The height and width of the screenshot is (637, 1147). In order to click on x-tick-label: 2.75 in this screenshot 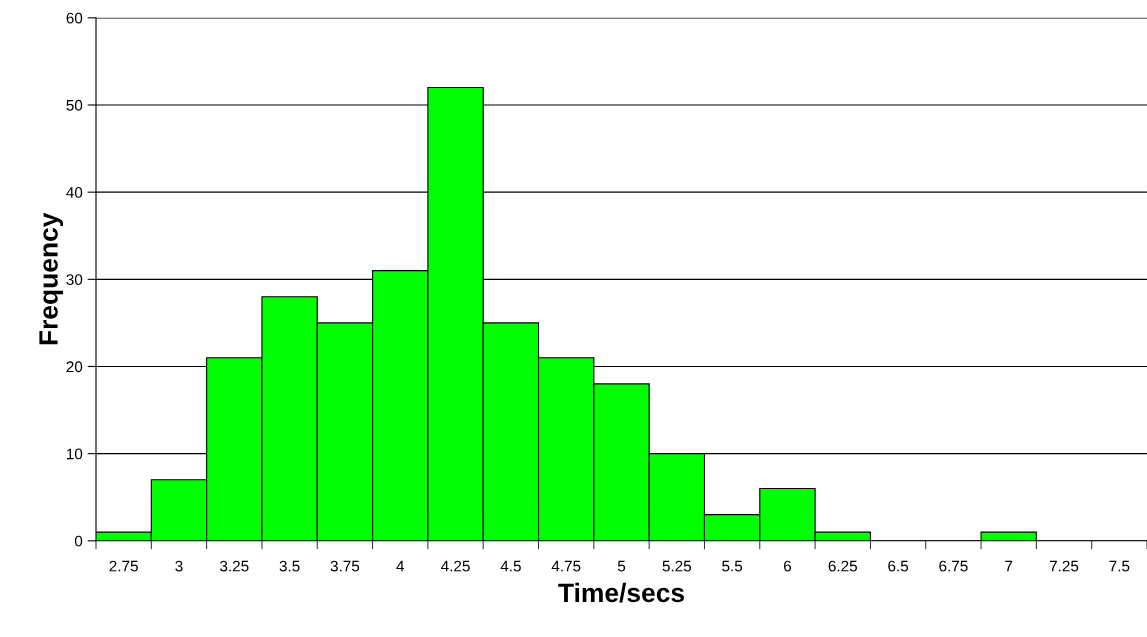, I will do `click(123, 566)`.